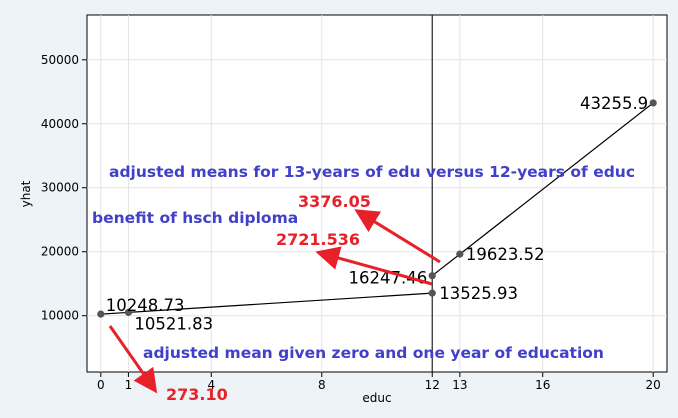  I want to click on x-axis: 0 1 4 8 12 13 16 20, so click(379, 382).